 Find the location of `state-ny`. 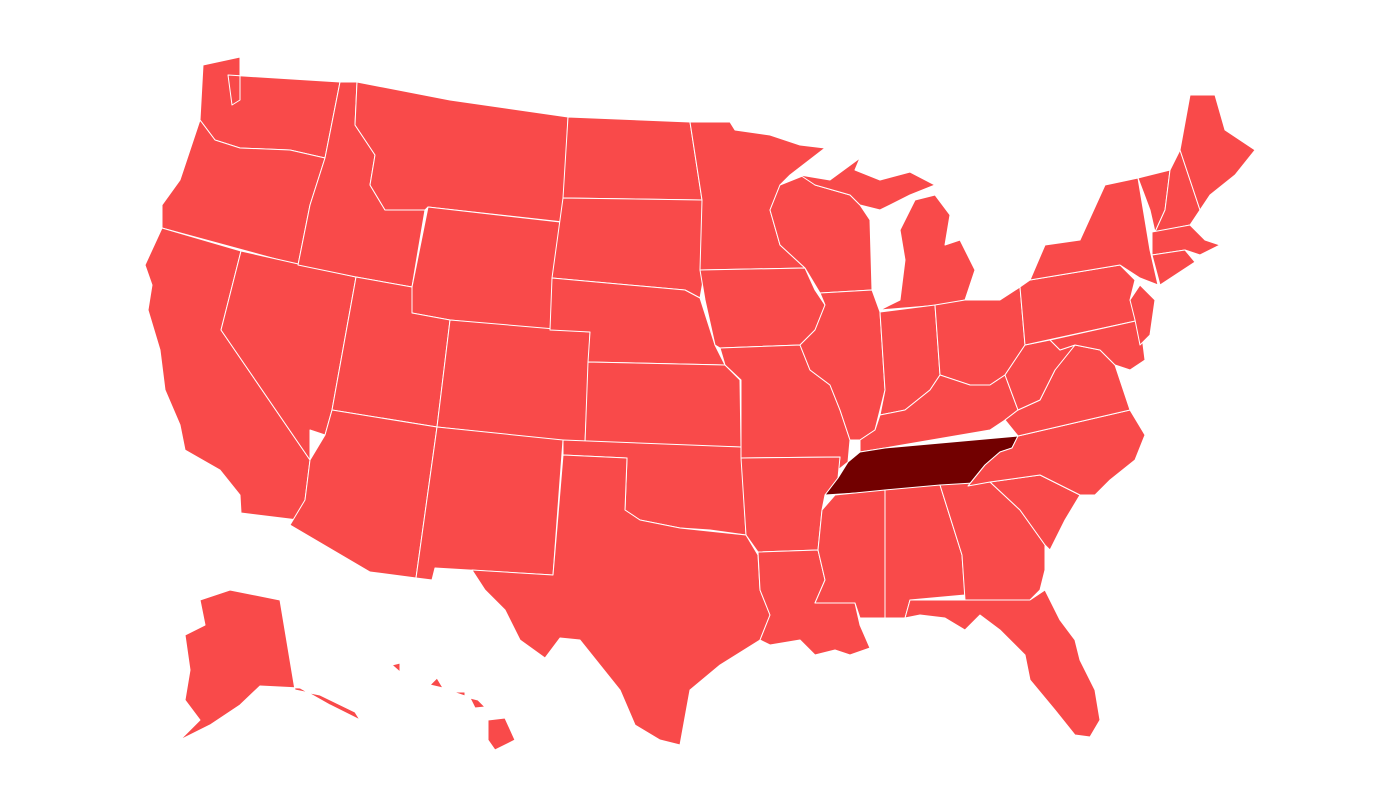

state-ny is located at coordinates (1094, 231).